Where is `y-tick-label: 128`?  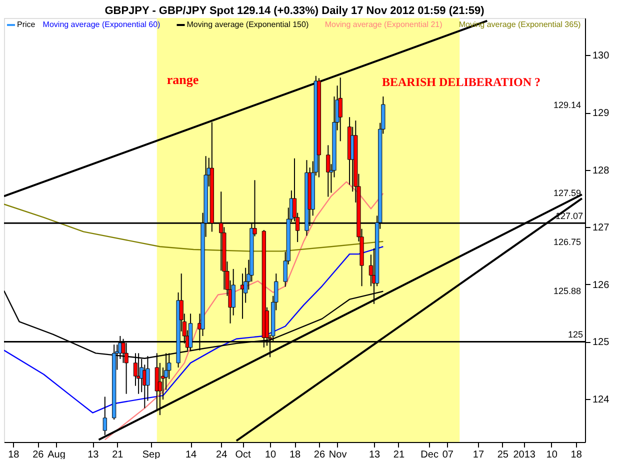
y-tick-label: 128 is located at coordinates (601, 170).